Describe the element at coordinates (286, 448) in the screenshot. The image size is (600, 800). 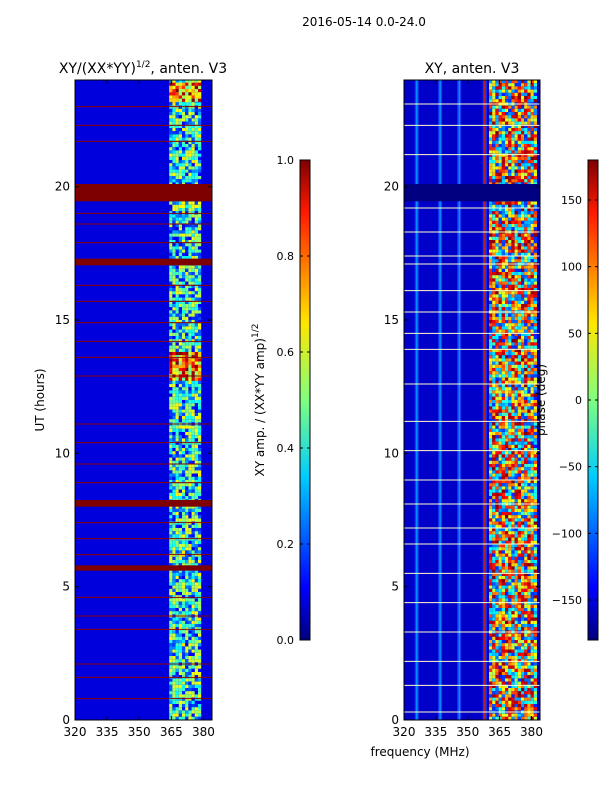
I see `colorbar-tick-label: 0.4` at that location.